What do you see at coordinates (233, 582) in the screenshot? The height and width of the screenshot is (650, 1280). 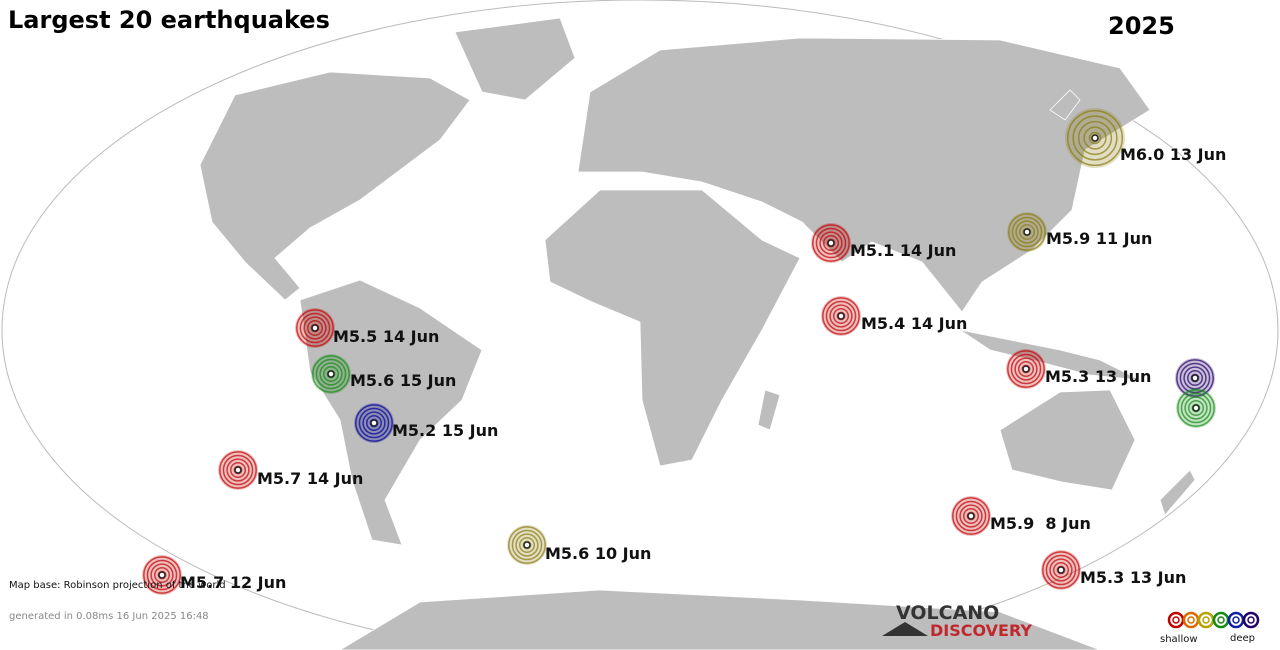 I see `quake-label: M5.7 12 Jun` at bounding box center [233, 582].